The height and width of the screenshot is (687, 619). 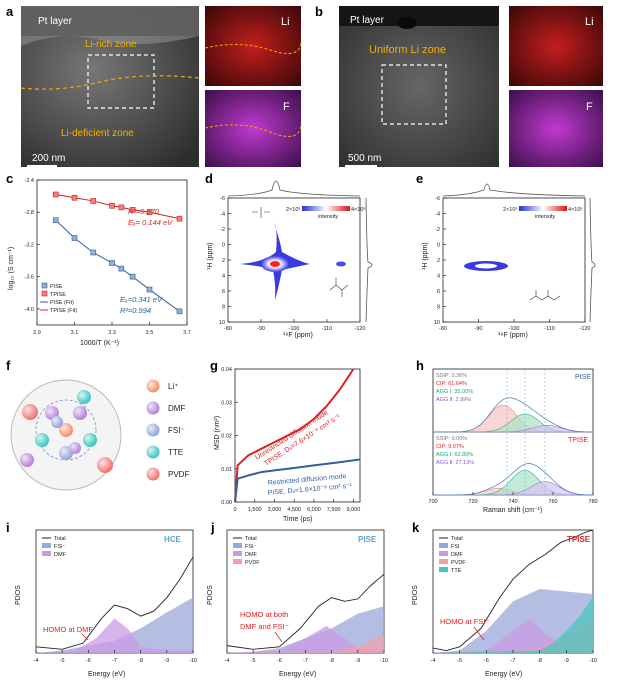 What do you see at coordinates (167, 430) in the screenshot?
I see `f-legend: Li⁺ DMF FSI⁻ TTE PVDF` at bounding box center [167, 430].